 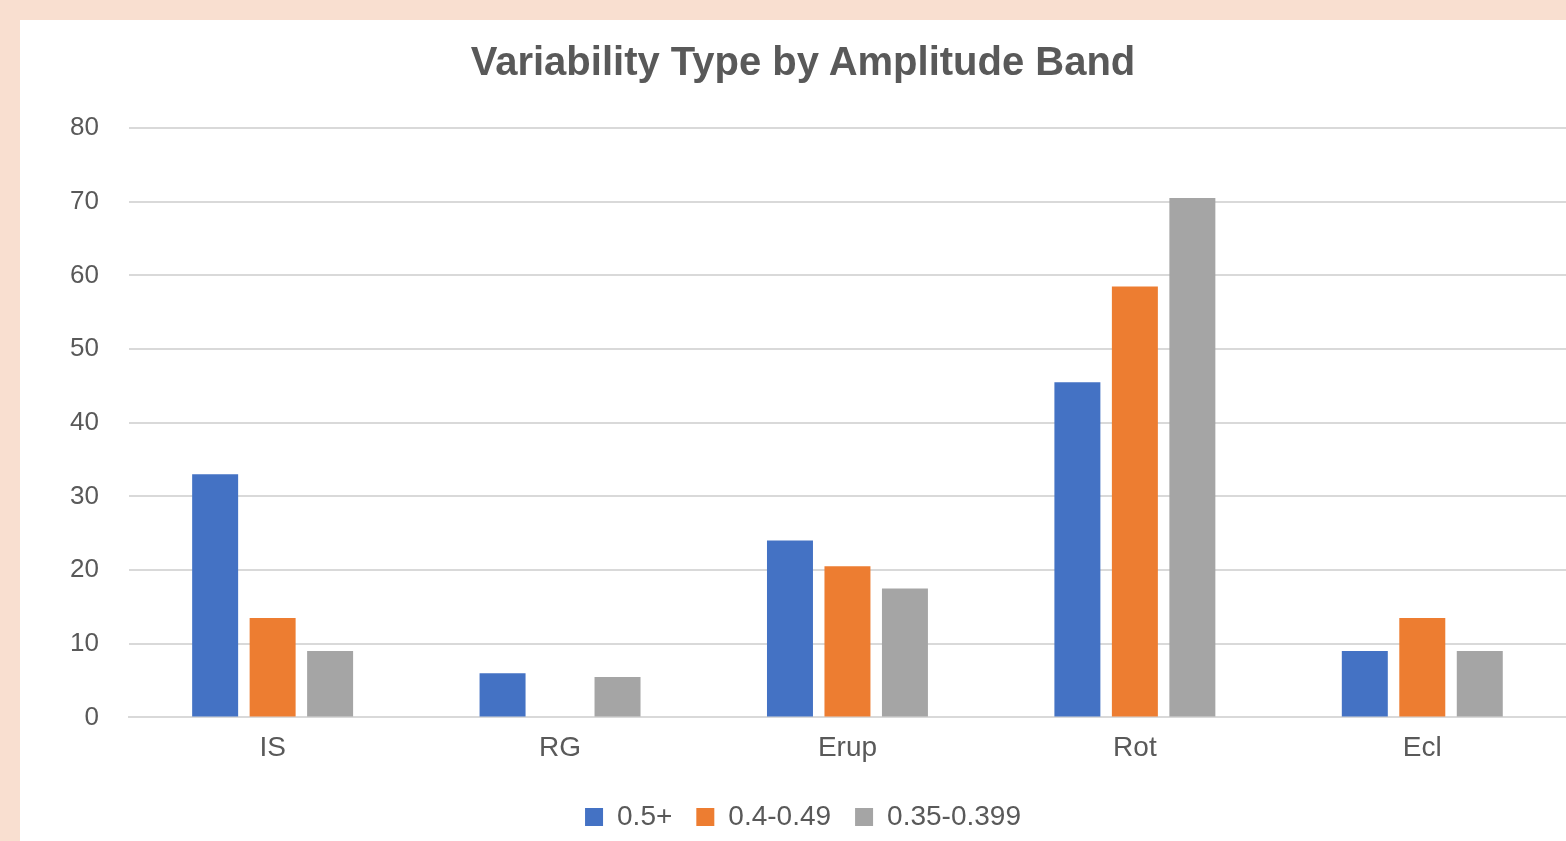 I want to click on y-tick-label: 0, so click(x=91, y=715).